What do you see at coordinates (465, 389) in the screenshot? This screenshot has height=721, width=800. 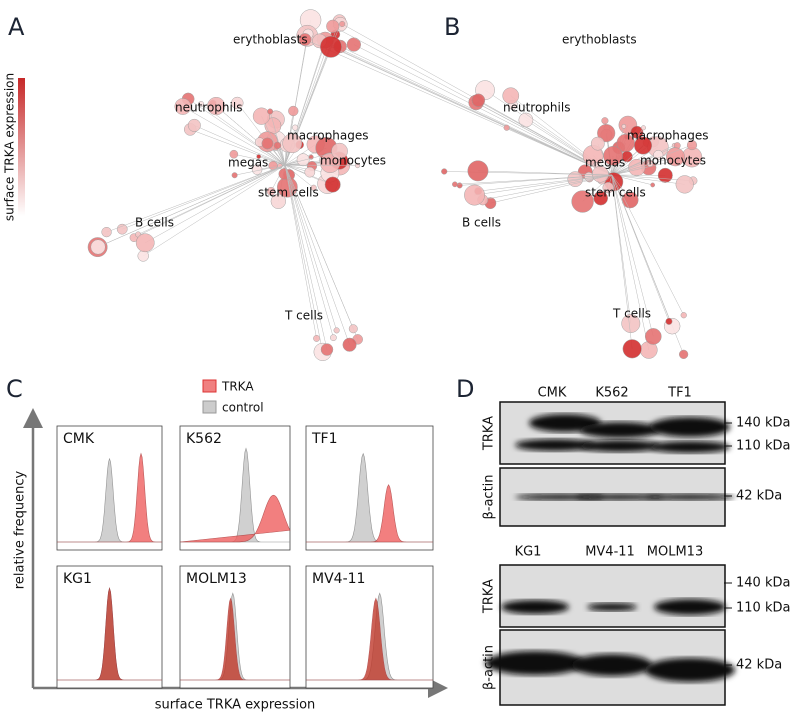 I see `panel-label: D` at bounding box center [465, 389].